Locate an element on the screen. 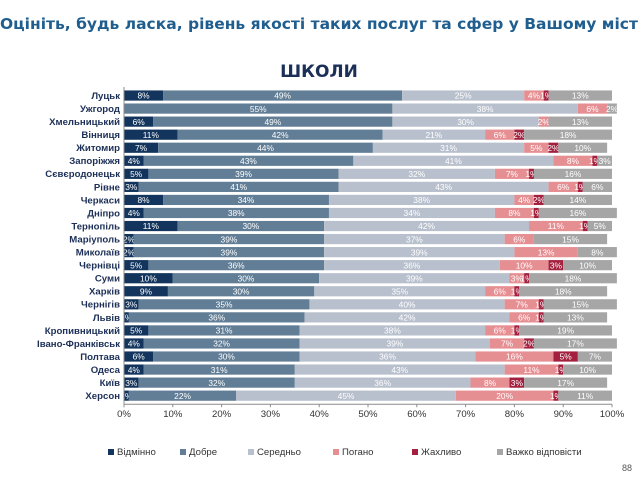 The width and height of the screenshot is (638, 479). data-label: 8% is located at coordinates (490, 383).